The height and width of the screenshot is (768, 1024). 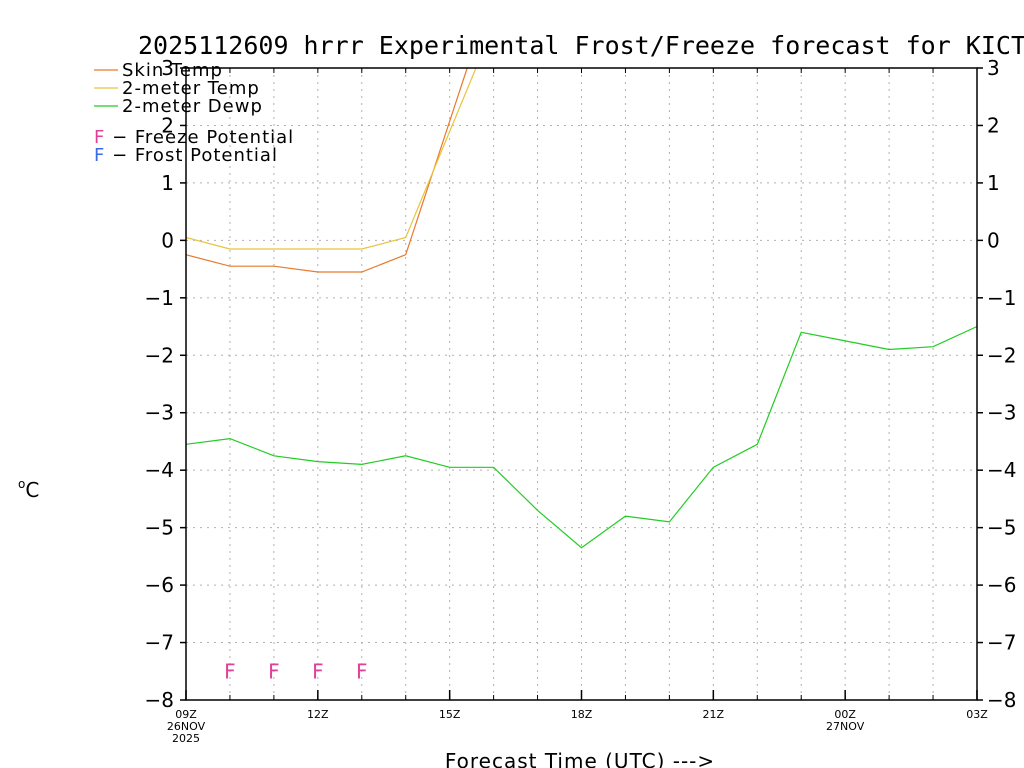 I want to click on x-tick-label: 00Z, so click(x=845, y=714).